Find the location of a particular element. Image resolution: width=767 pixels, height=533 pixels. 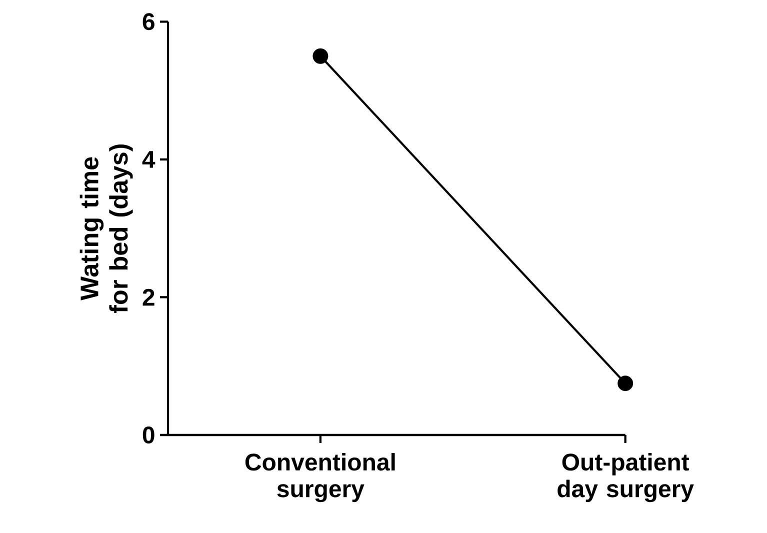

y-axis-title: Wating time for bed (days) is located at coordinates (106, 229).